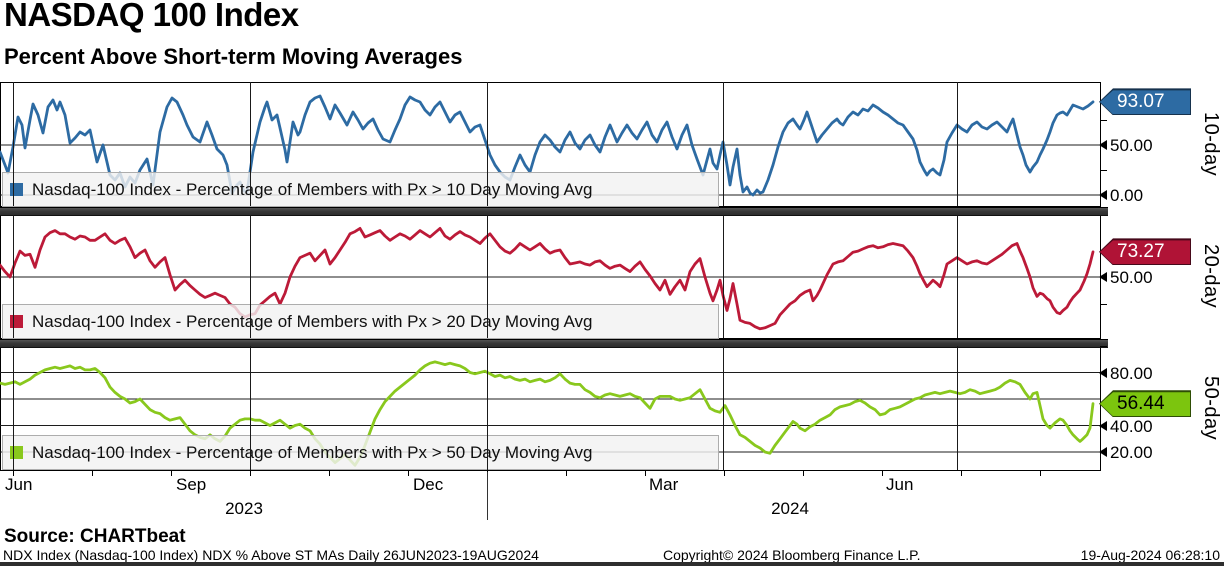  What do you see at coordinates (428, 484) in the screenshot?
I see `x-axis-label-Dec: Dec` at bounding box center [428, 484].